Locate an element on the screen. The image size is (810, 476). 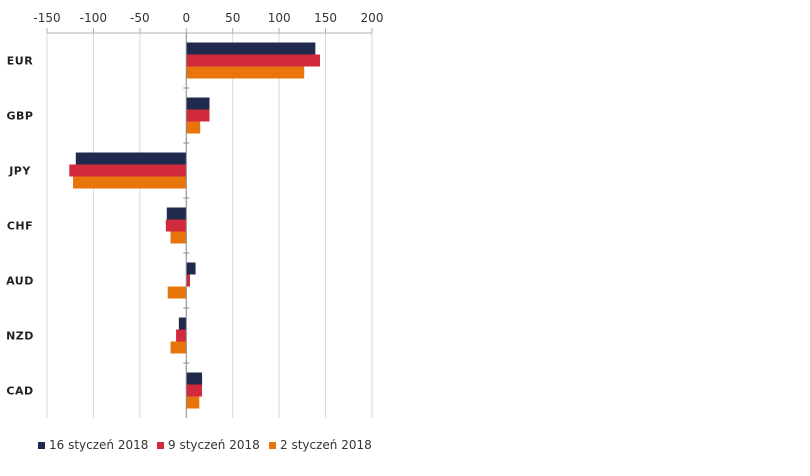
category-label: GBP is located at coordinates (20, 116).